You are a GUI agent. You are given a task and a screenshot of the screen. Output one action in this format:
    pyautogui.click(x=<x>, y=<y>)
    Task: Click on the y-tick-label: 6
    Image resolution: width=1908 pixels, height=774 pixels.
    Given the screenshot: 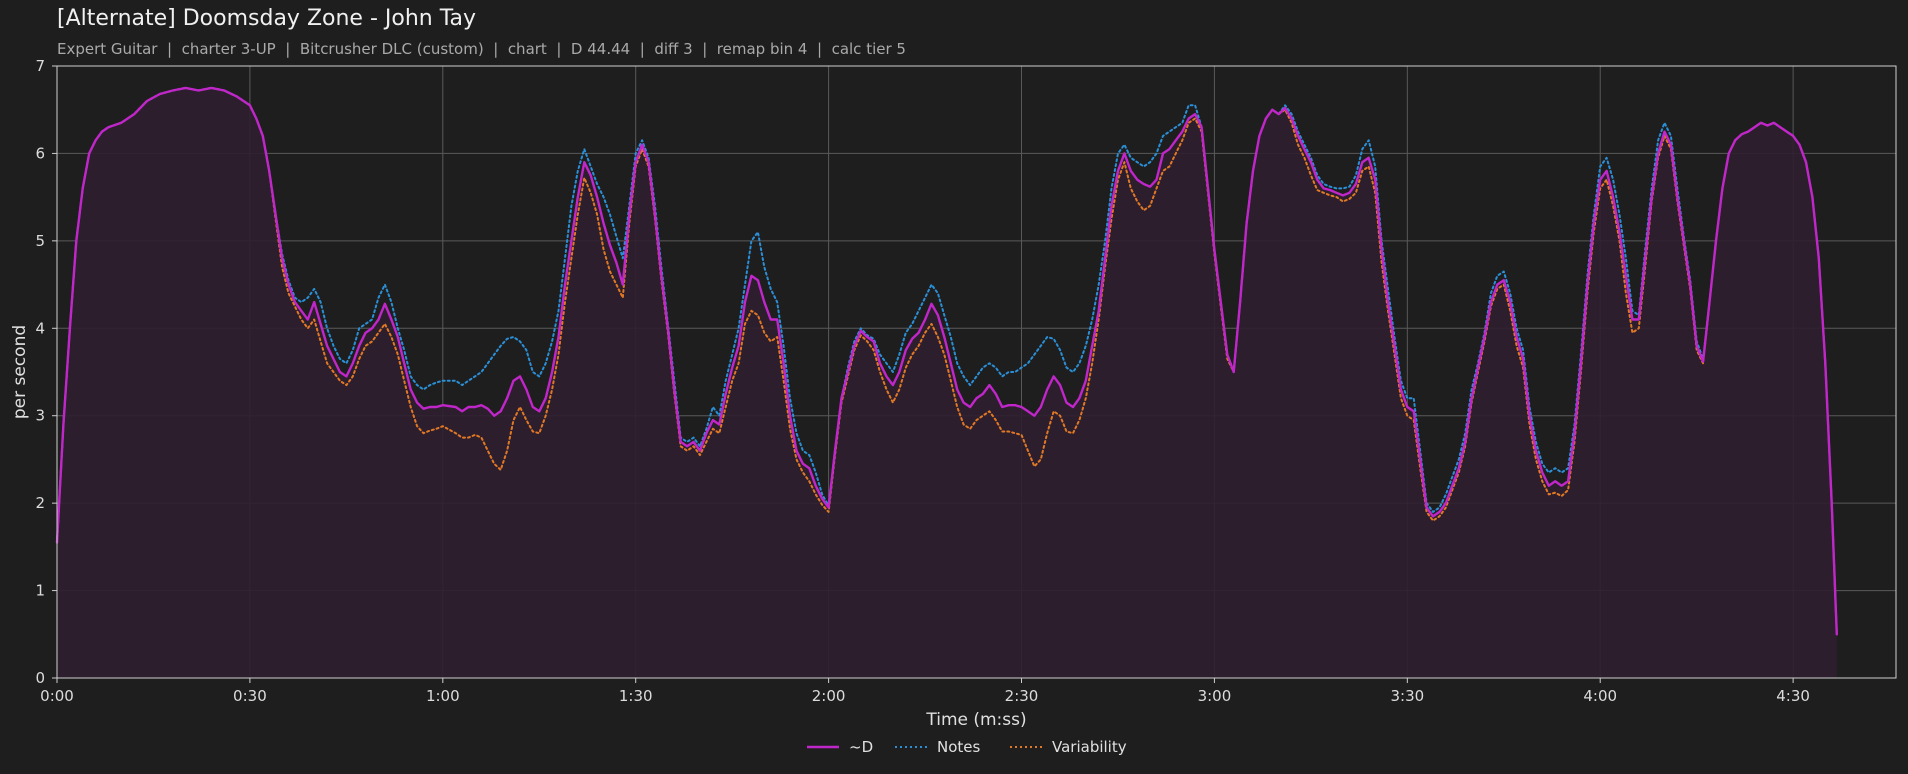 What is the action you would take?
    pyautogui.click(x=40, y=153)
    